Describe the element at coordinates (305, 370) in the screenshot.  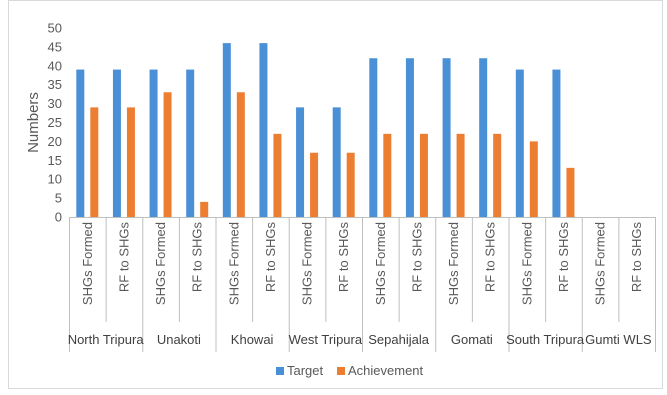
I see `legend-label: Target` at that location.